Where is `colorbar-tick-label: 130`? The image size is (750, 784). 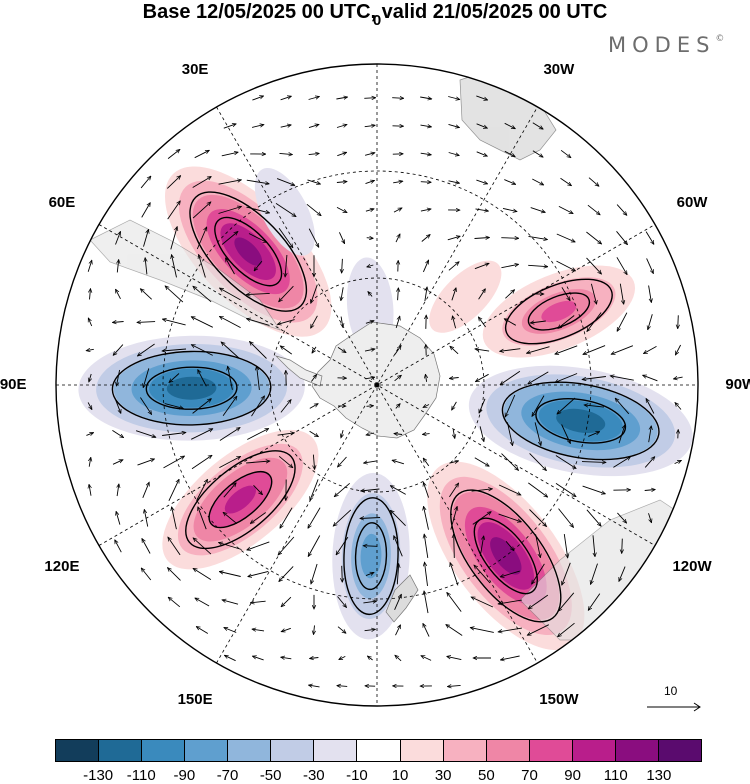
colorbar-tick-label: 130 is located at coordinates (658, 775).